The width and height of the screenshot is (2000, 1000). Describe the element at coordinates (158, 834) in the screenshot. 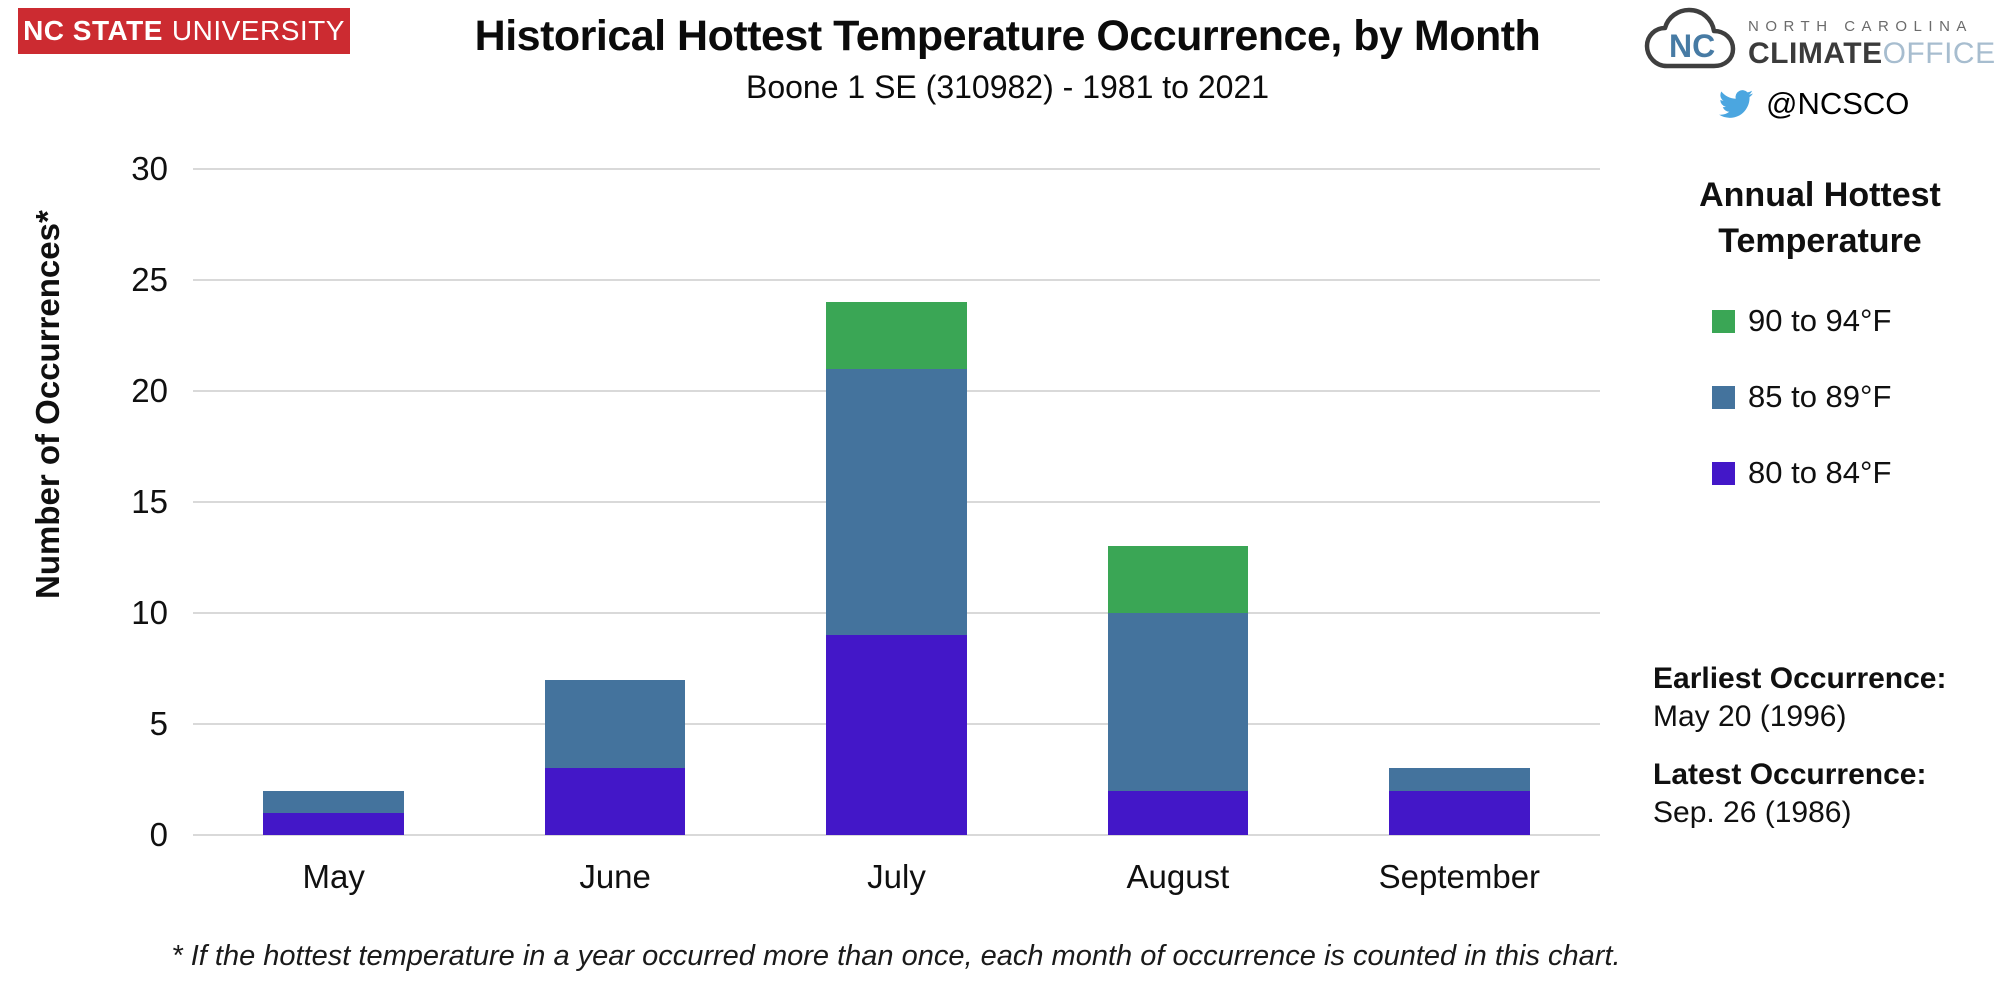

I see `y-tick-label: 0` at that location.